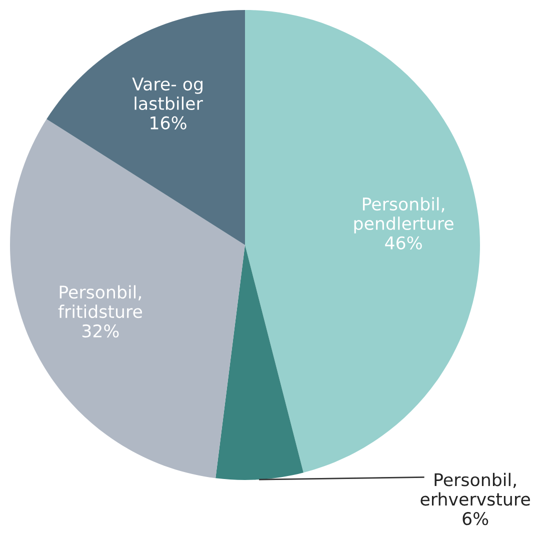  What do you see at coordinates (167, 94) in the screenshot?
I see `slice-label: Vare- og lastbiler` at bounding box center [167, 94].